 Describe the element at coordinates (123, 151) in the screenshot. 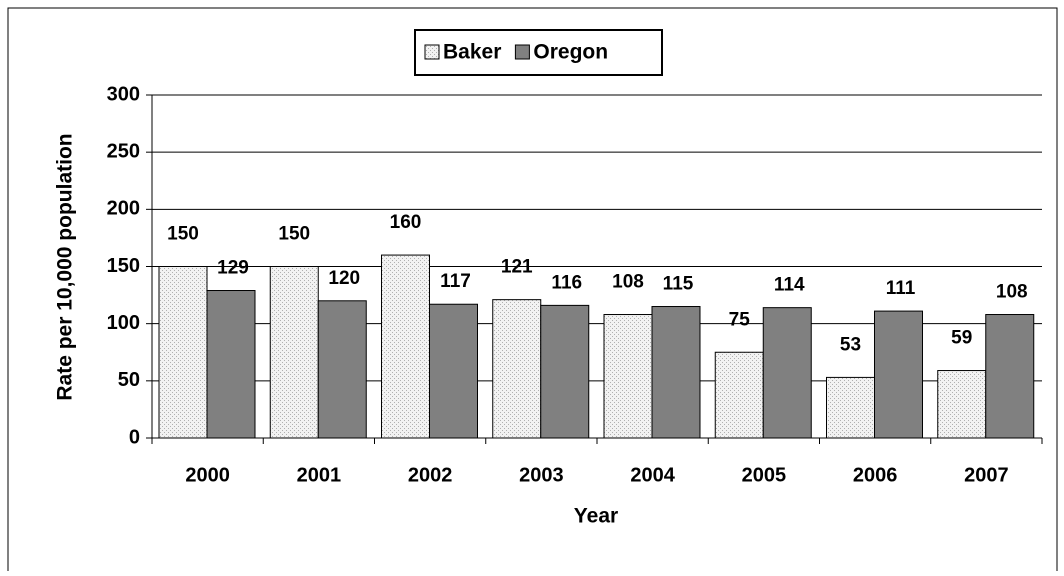

I see `y-tick-label: 250` at that location.